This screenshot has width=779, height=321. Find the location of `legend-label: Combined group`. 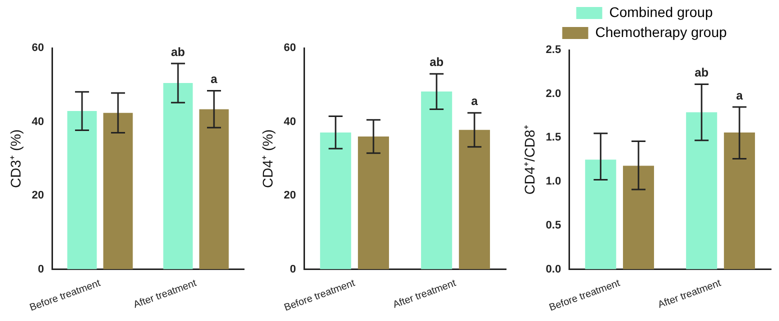

legend-label: Combined group is located at coordinates (661, 12).